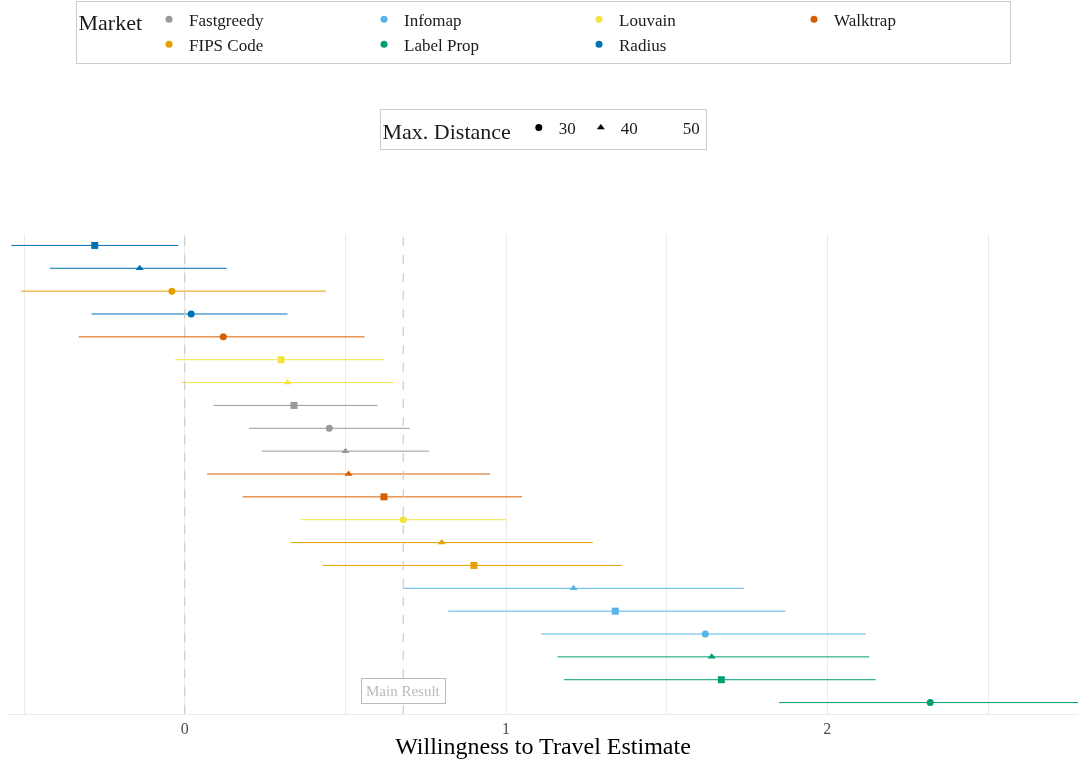 The image size is (1078, 759). What do you see at coordinates (643, 45) in the screenshot?
I see `legend-label: Radius` at bounding box center [643, 45].